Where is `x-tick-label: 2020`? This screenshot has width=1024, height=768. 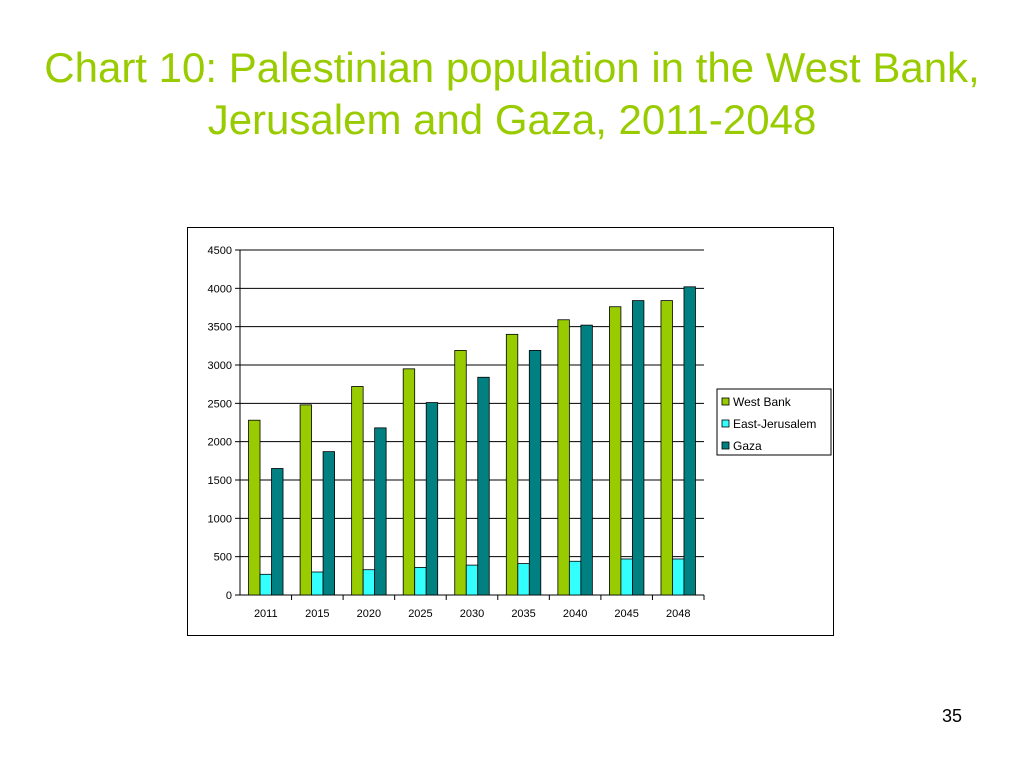 x-tick-label: 2020 is located at coordinates (369, 614).